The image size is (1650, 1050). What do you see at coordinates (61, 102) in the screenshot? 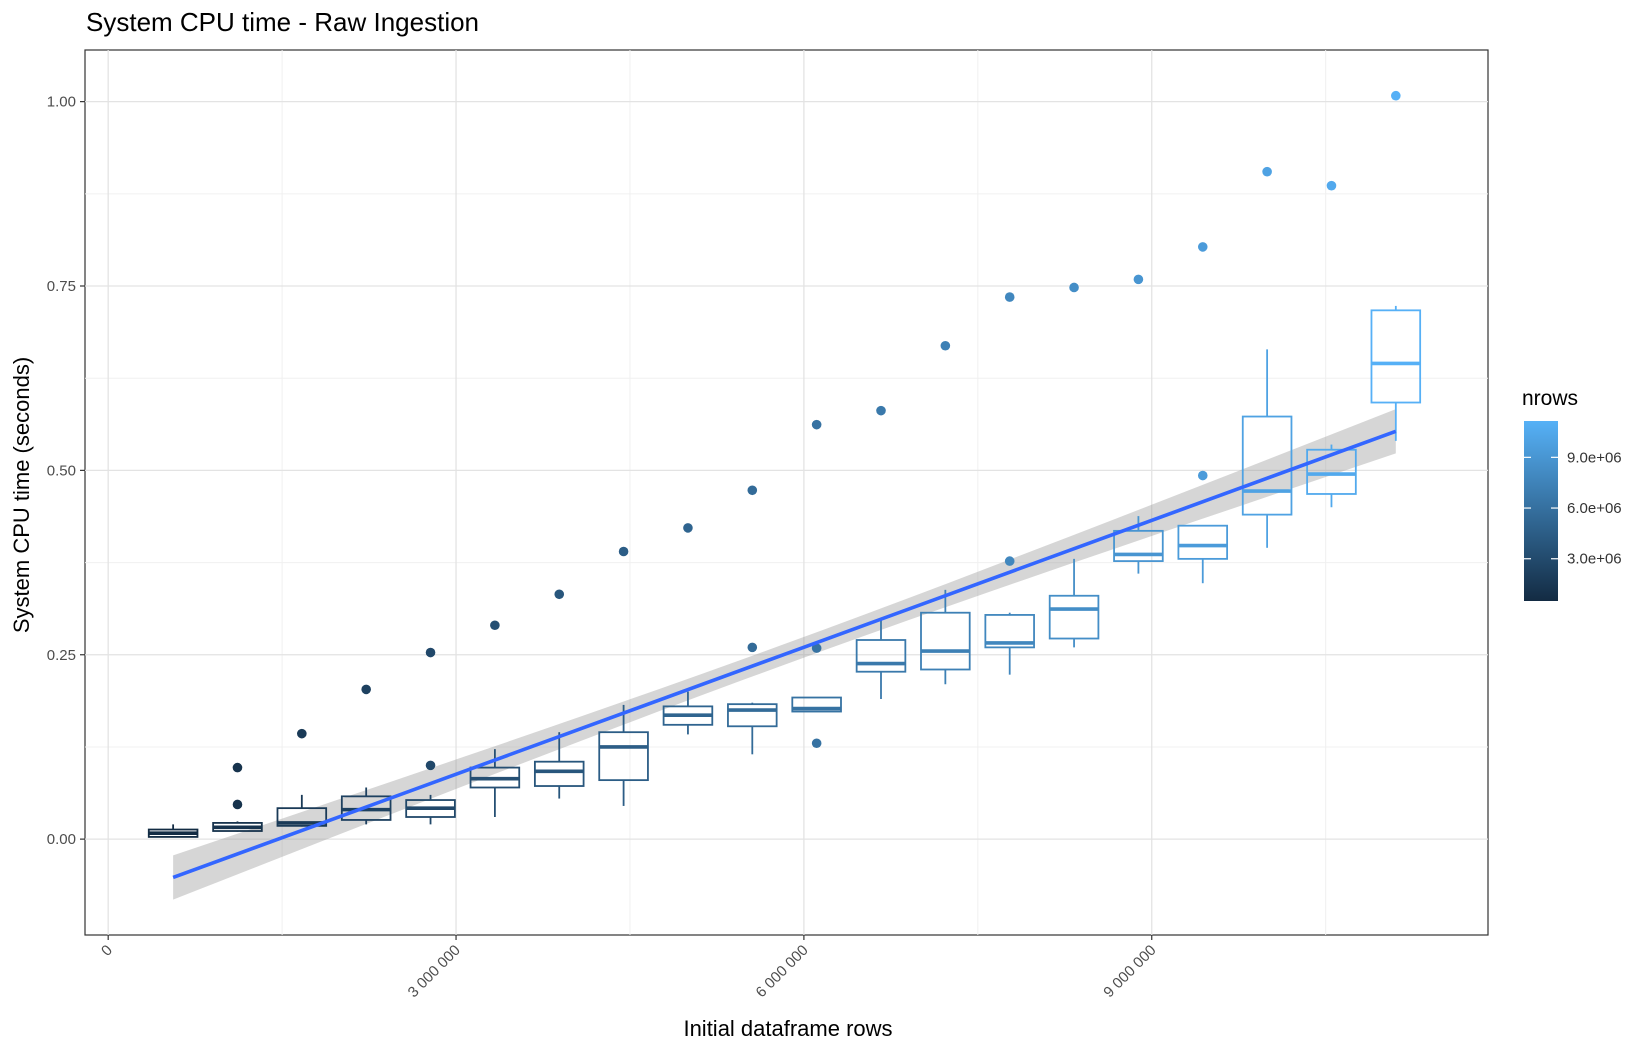
I see `y-tick-label: 1.00` at bounding box center [61, 102].